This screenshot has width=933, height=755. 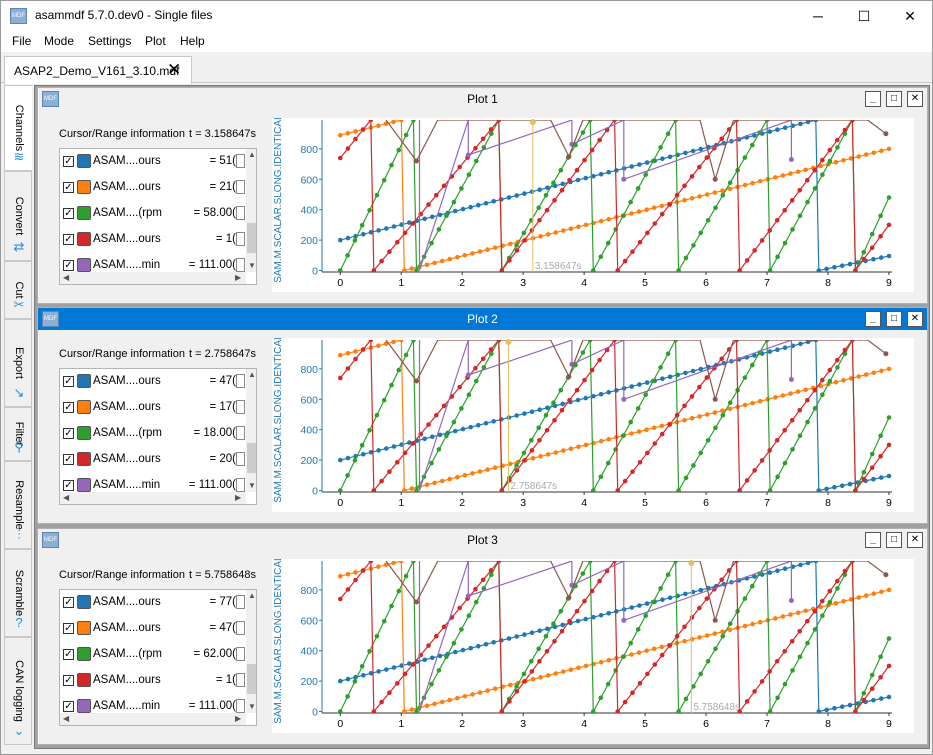 What do you see at coordinates (252, 706) in the screenshot?
I see `scroll-down-icon: ▼` at bounding box center [252, 706].